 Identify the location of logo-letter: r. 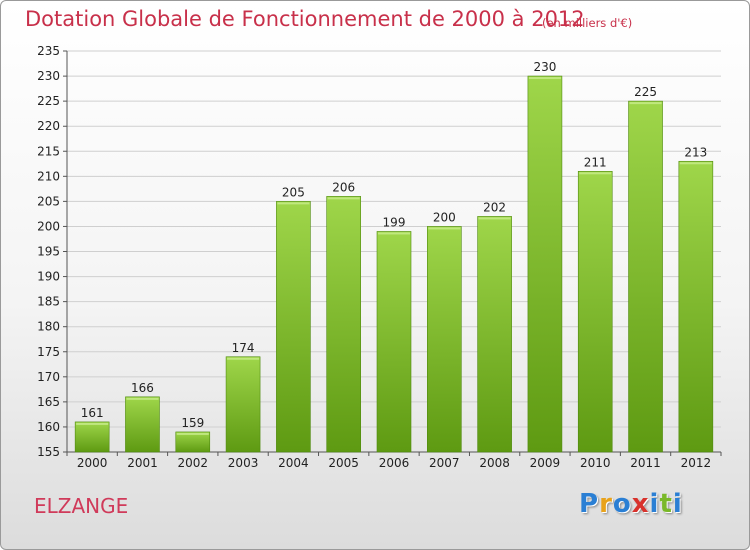
(606, 504).